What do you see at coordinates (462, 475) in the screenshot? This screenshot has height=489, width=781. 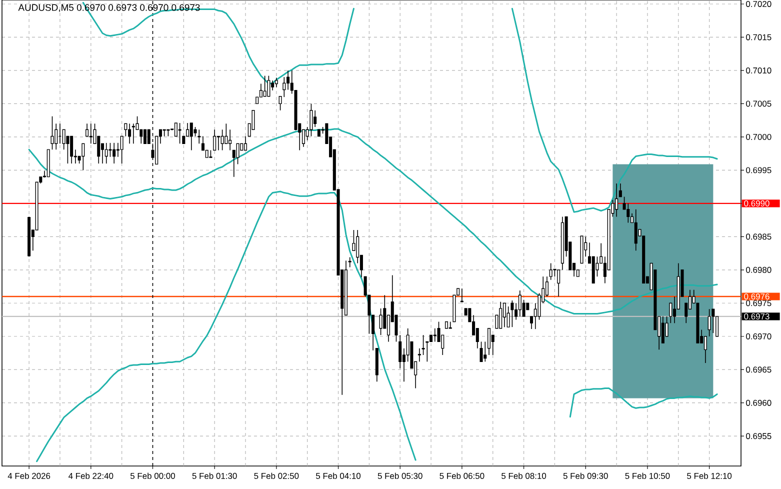 I see `x-tick-label: 5 Feb 06:50` at bounding box center [462, 475].